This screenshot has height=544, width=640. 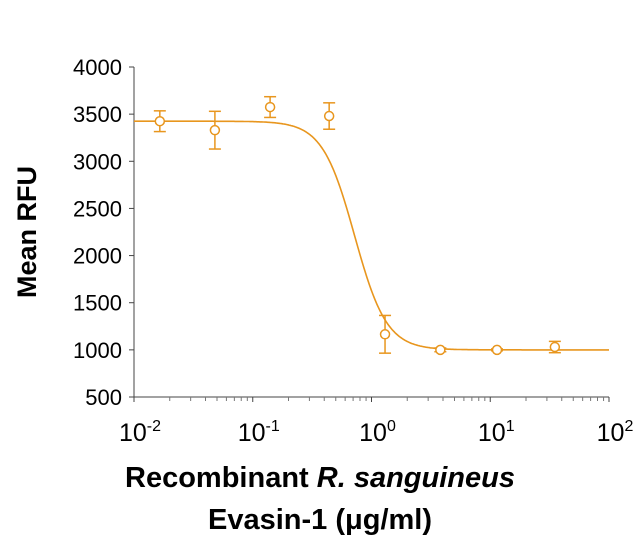 I want to click on x-tick-label: 10⁰, so click(x=377, y=432).